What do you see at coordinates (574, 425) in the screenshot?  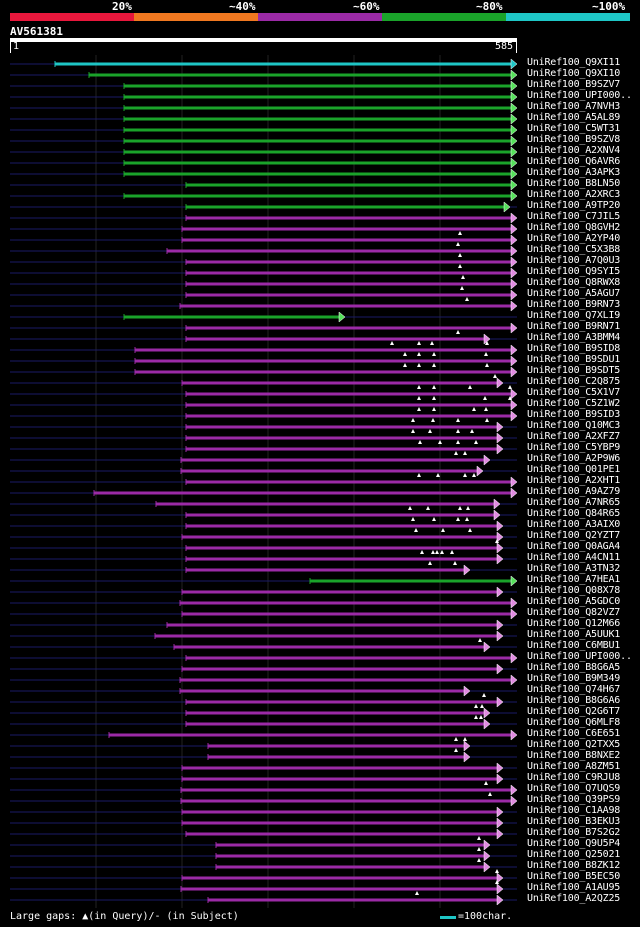 I see `hit-label: UniRef100_Q10MC3` at bounding box center [574, 425].